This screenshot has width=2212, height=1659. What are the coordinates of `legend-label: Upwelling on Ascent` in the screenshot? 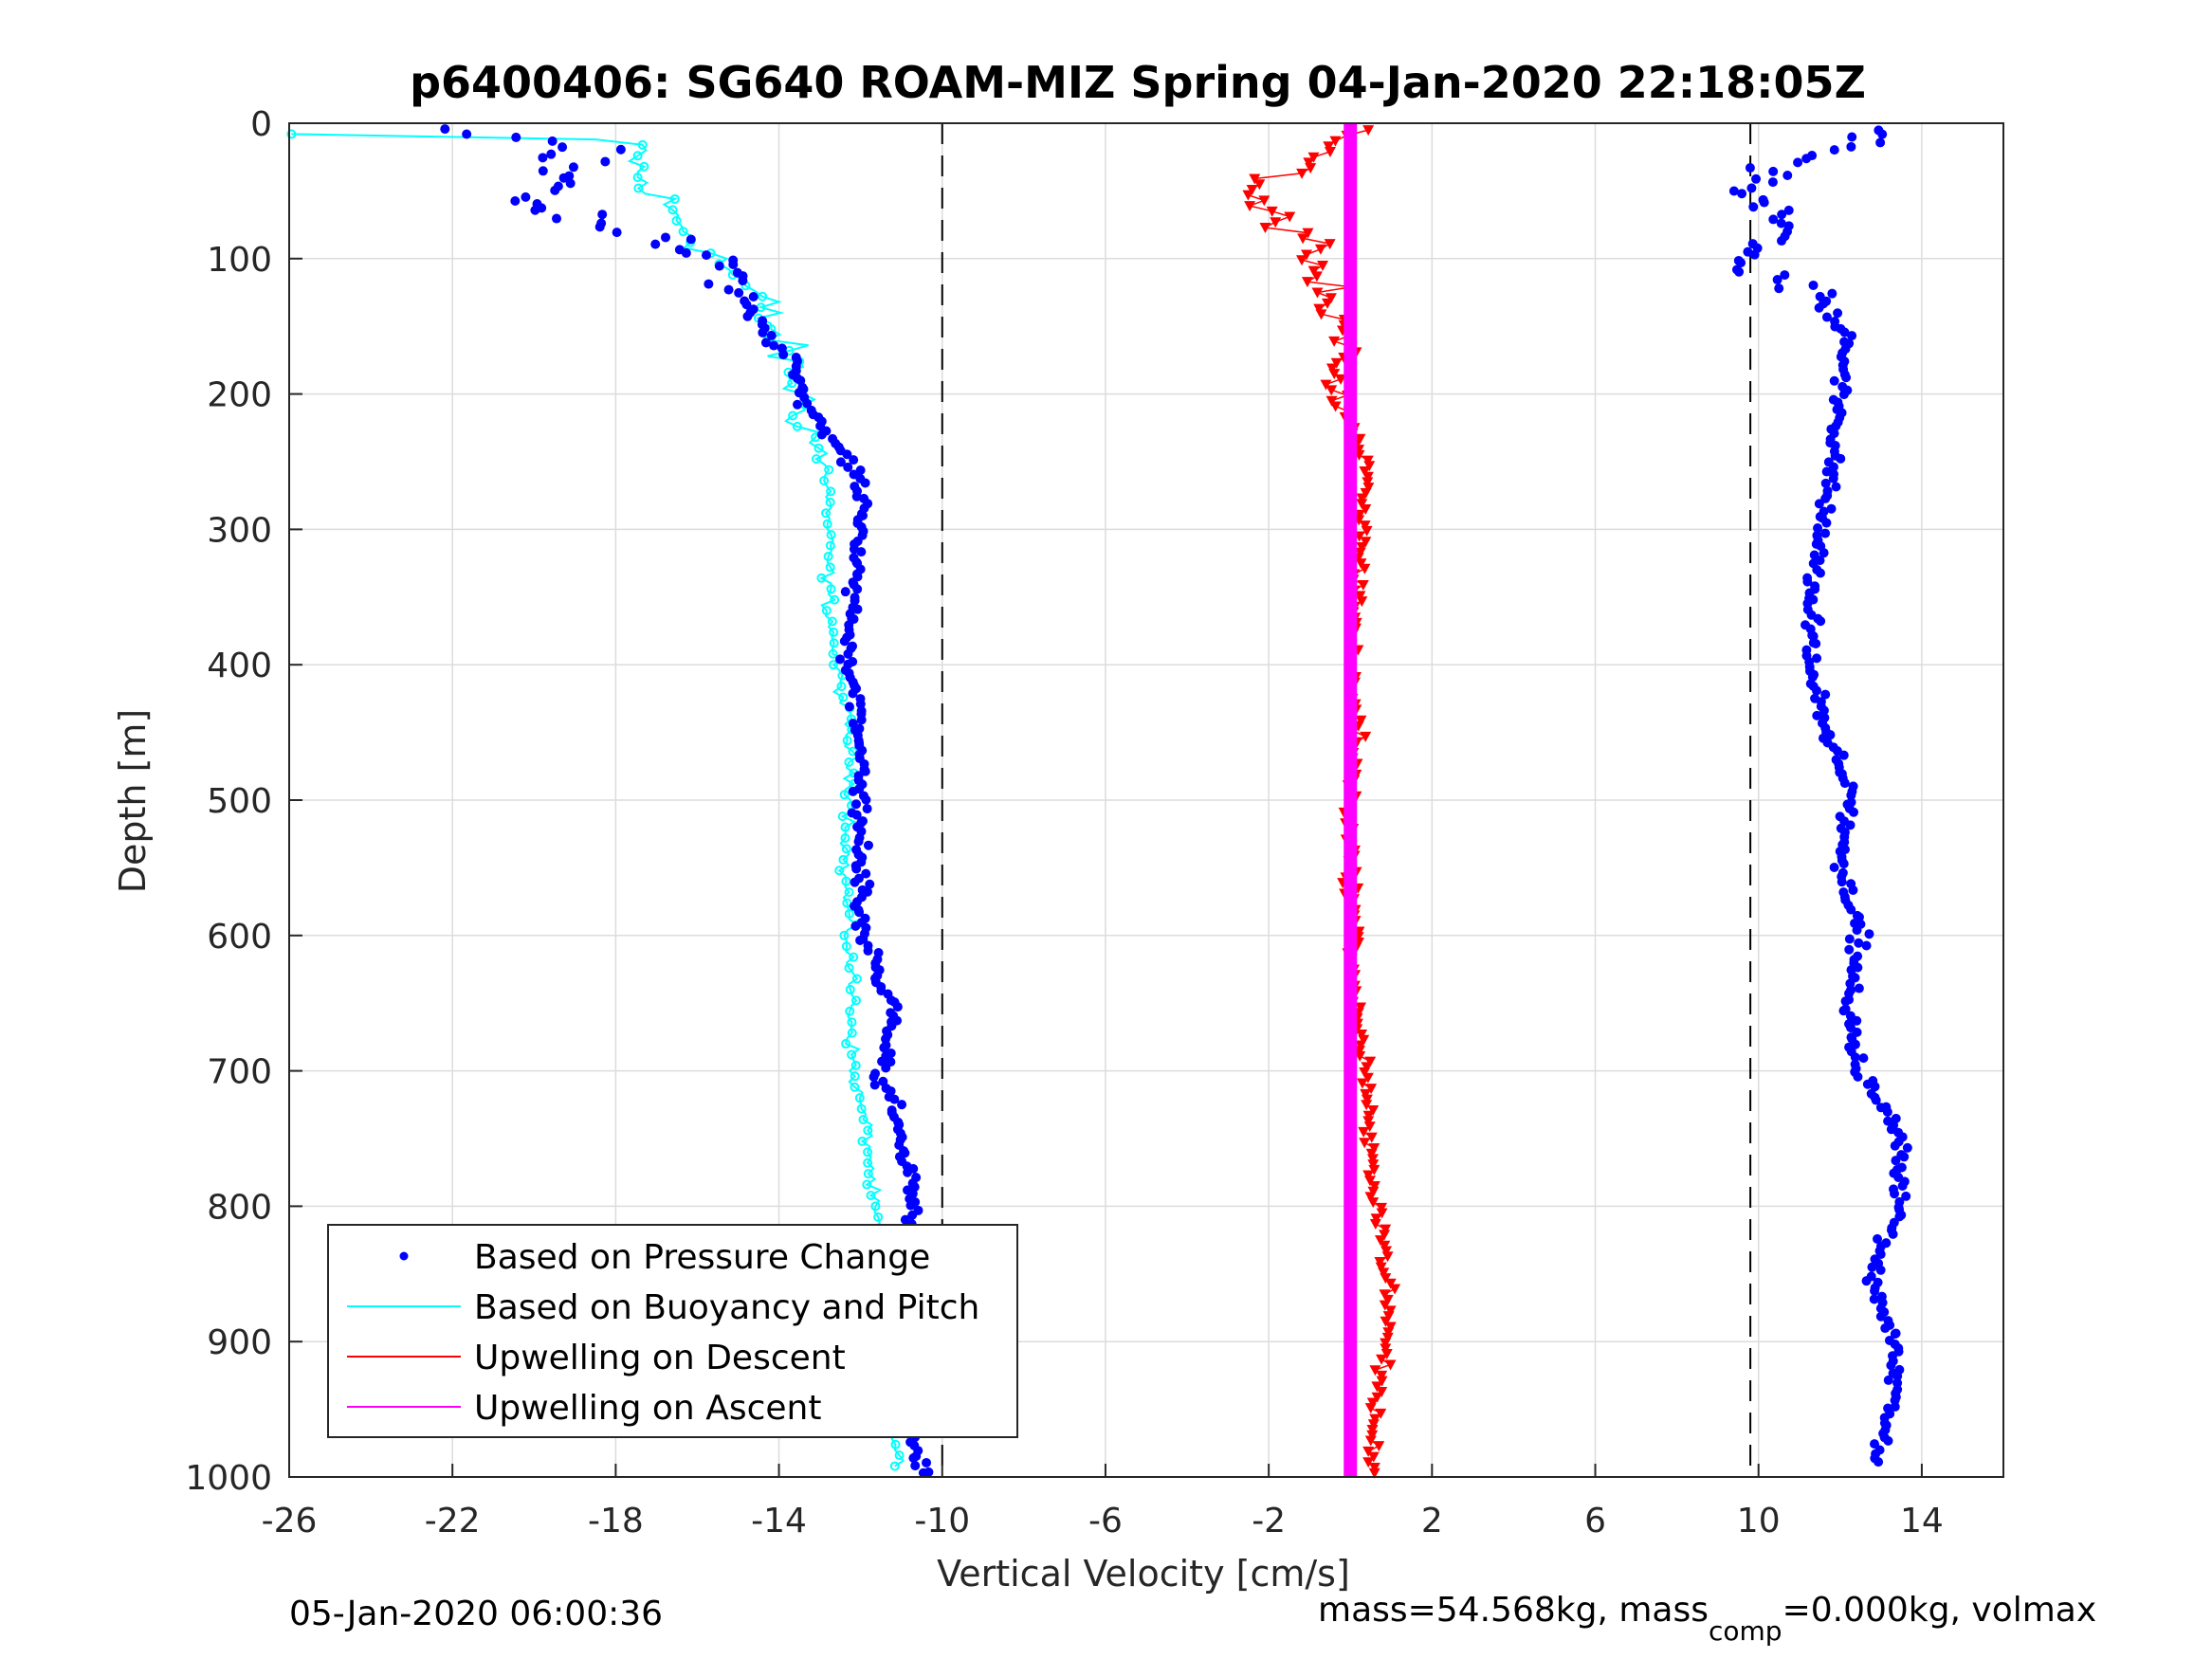 It's located at (647, 1408).